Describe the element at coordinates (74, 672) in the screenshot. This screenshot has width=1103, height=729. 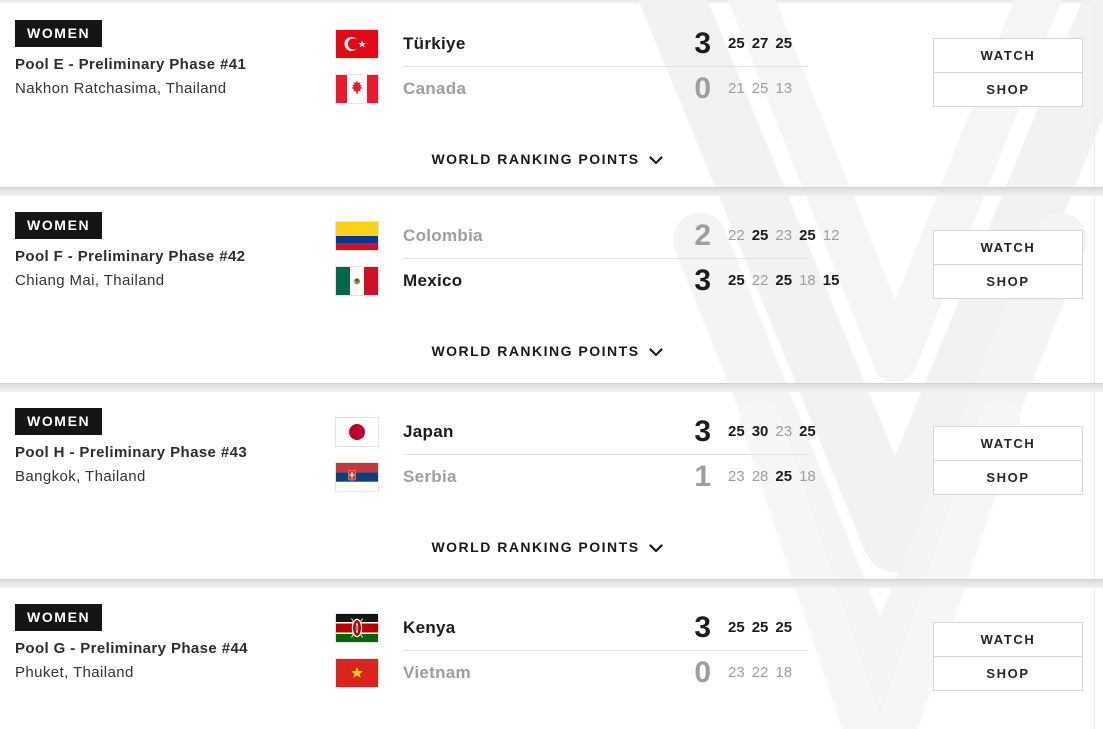
I see `match-location: Phuket, Thailand` at that location.